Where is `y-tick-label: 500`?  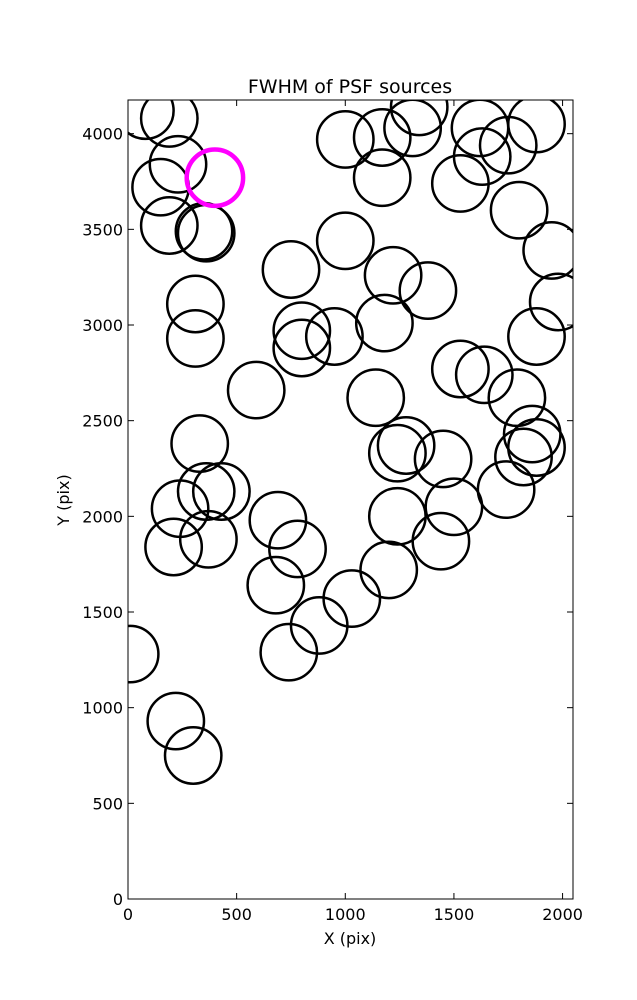
y-tick-label: 500 is located at coordinates (107, 803).